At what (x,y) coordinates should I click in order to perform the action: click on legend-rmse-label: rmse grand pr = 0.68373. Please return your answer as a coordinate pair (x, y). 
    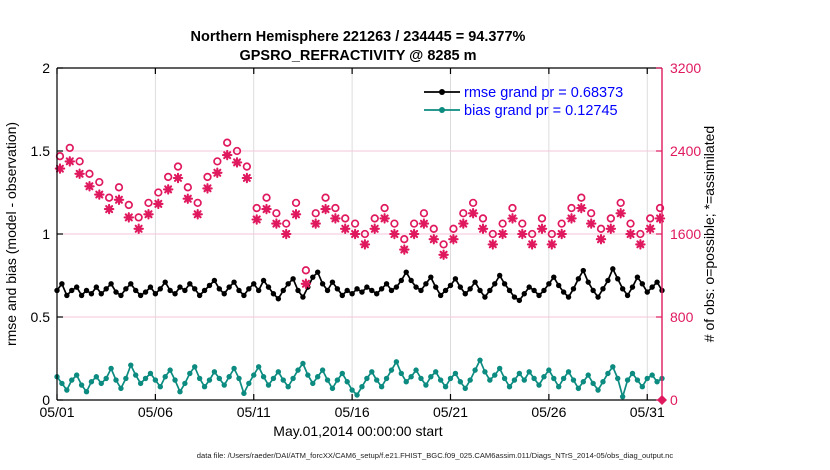
    Looking at the image, I should click on (543, 93).